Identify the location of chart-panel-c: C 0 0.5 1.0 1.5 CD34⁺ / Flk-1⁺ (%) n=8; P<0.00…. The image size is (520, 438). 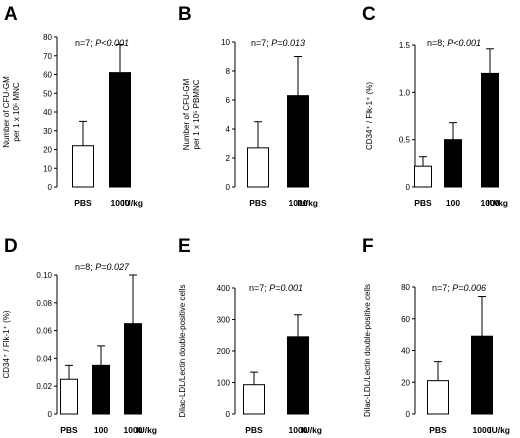
(435, 106).